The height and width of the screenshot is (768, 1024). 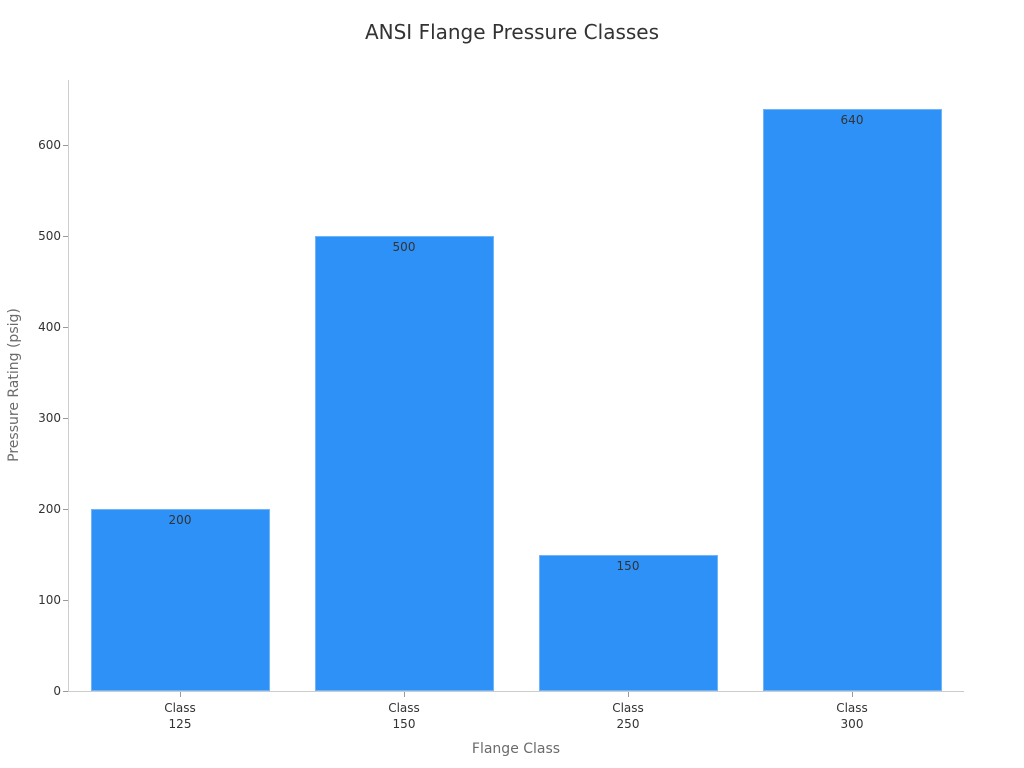 I want to click on bar-class-300: 640, so click(x=852, y=400).